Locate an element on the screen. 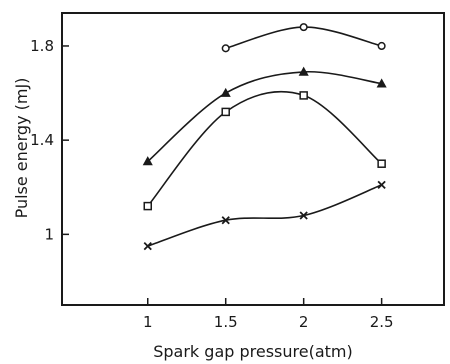  y-axis-title: Pulse energy (mJ) is located at coordinates (21, 148).